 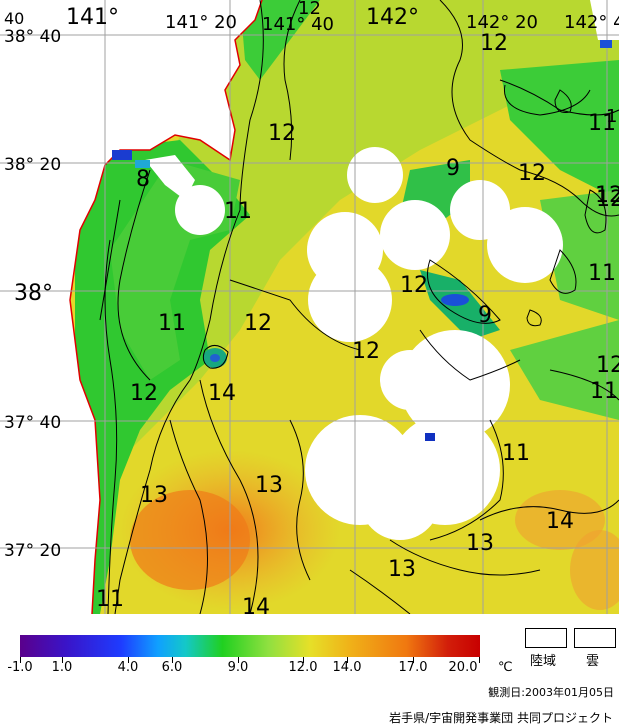 What do you see at coordinates (20, 667) in the screenshot?
I see `colorbar-tick-label: -1.0` at bounding box center [20, 667].